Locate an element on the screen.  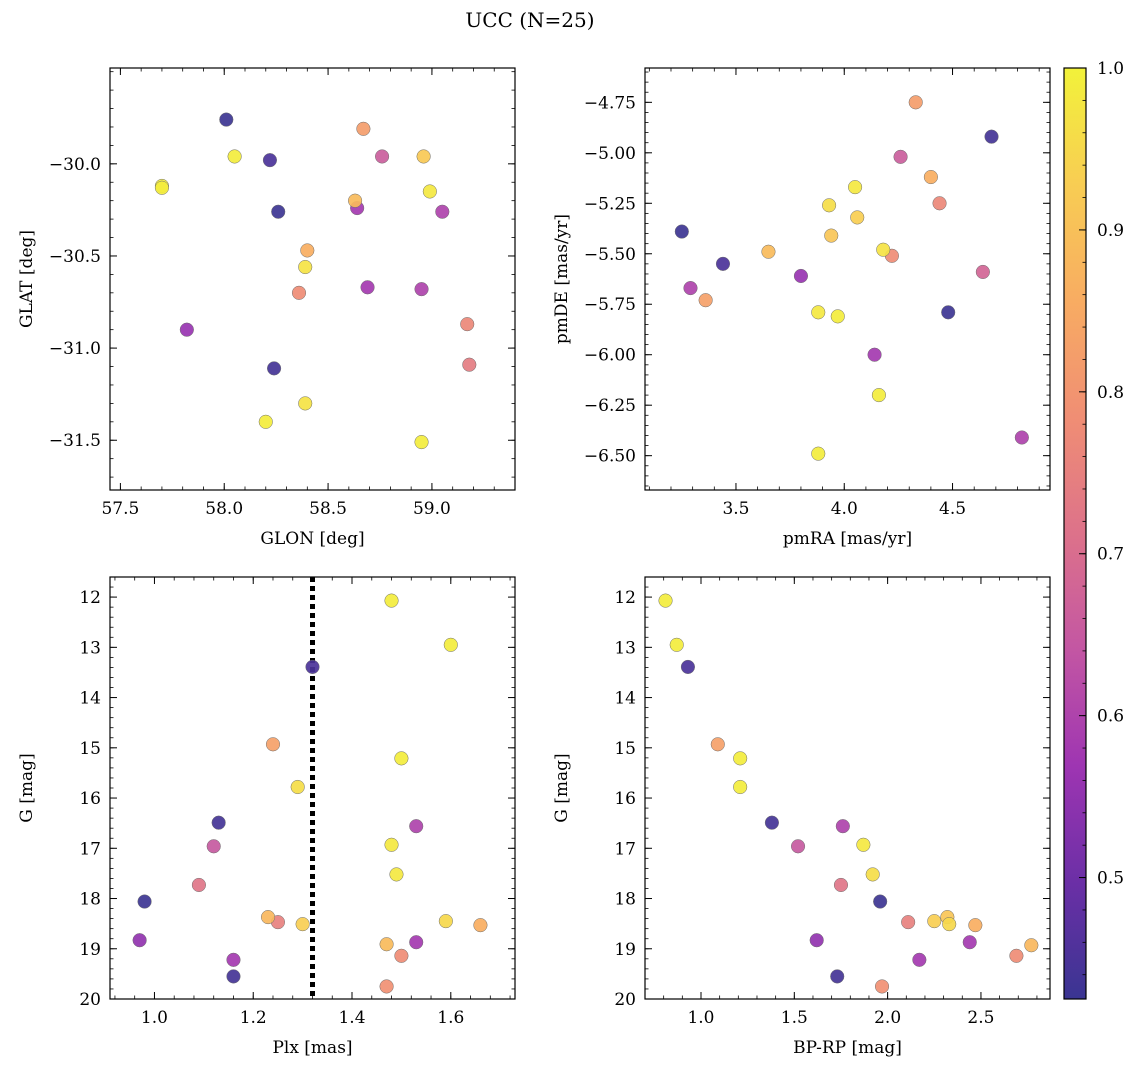
pm-y-tick-label: −5.25 is located at coordinates (610, 204).